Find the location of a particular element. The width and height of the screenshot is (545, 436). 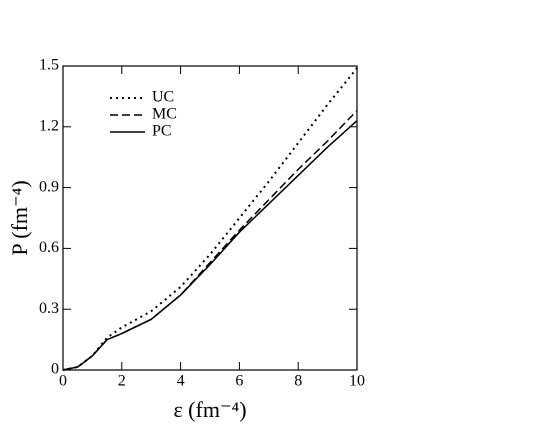

legend-label: PC is located at coordinates (162, 131).